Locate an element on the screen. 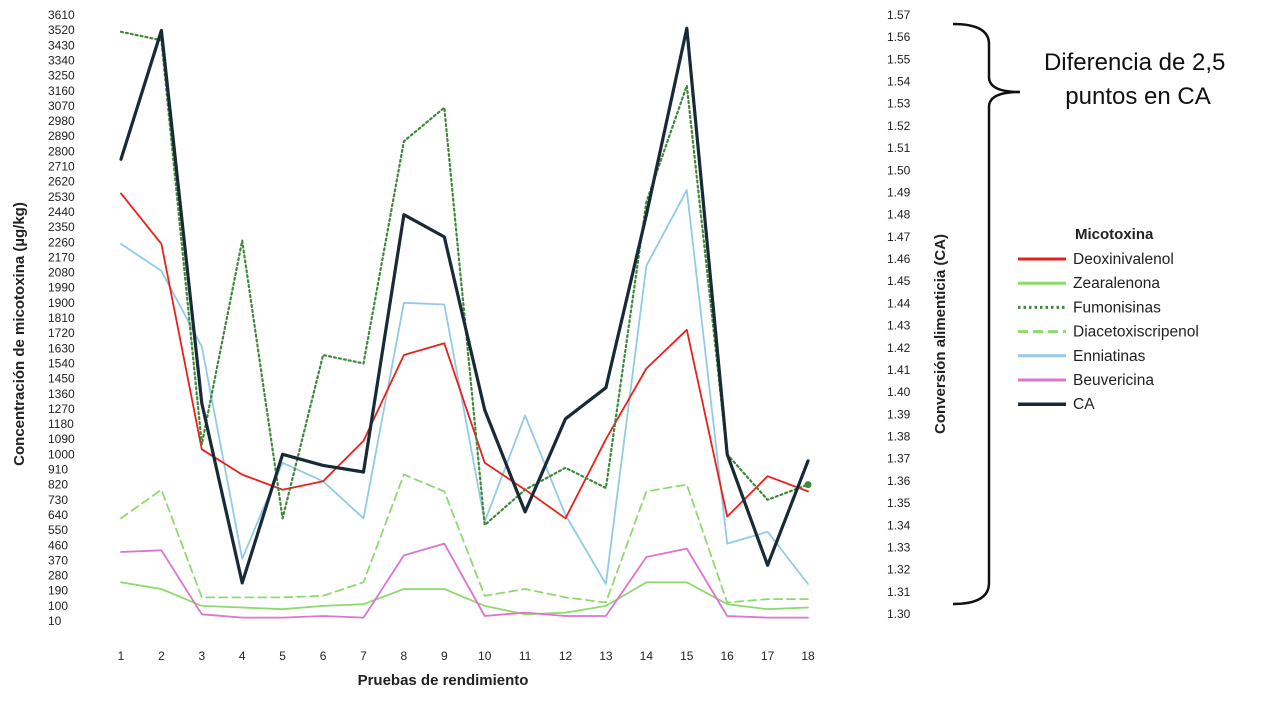 This screenshot has height=704, width=1280. y2-tick-label: 1.45 is located at coordinates (899, 281).